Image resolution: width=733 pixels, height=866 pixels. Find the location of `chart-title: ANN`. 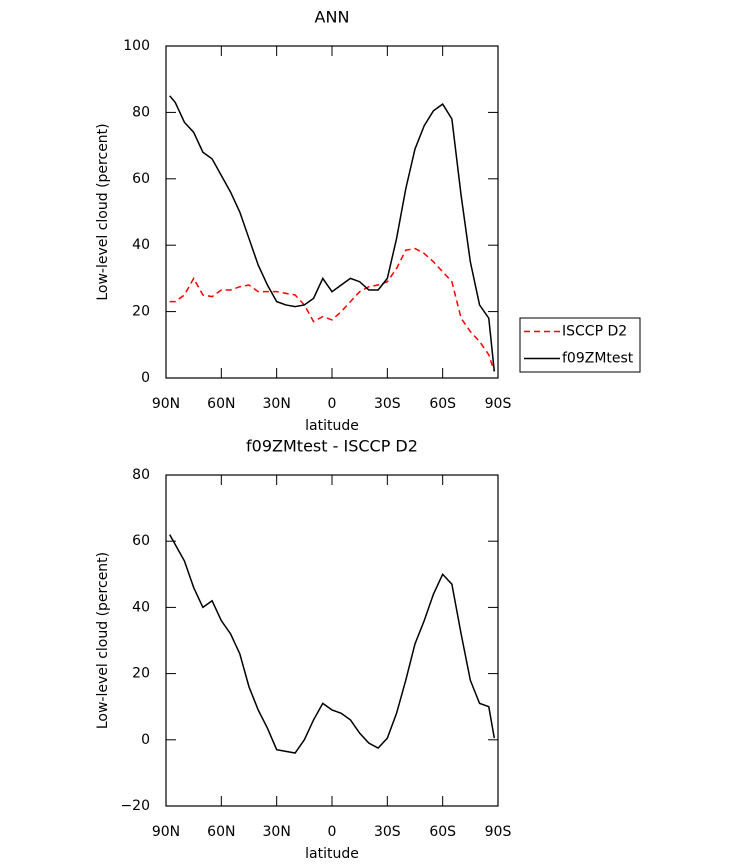

chart-title: ANN is located at coordinates (332, 17).